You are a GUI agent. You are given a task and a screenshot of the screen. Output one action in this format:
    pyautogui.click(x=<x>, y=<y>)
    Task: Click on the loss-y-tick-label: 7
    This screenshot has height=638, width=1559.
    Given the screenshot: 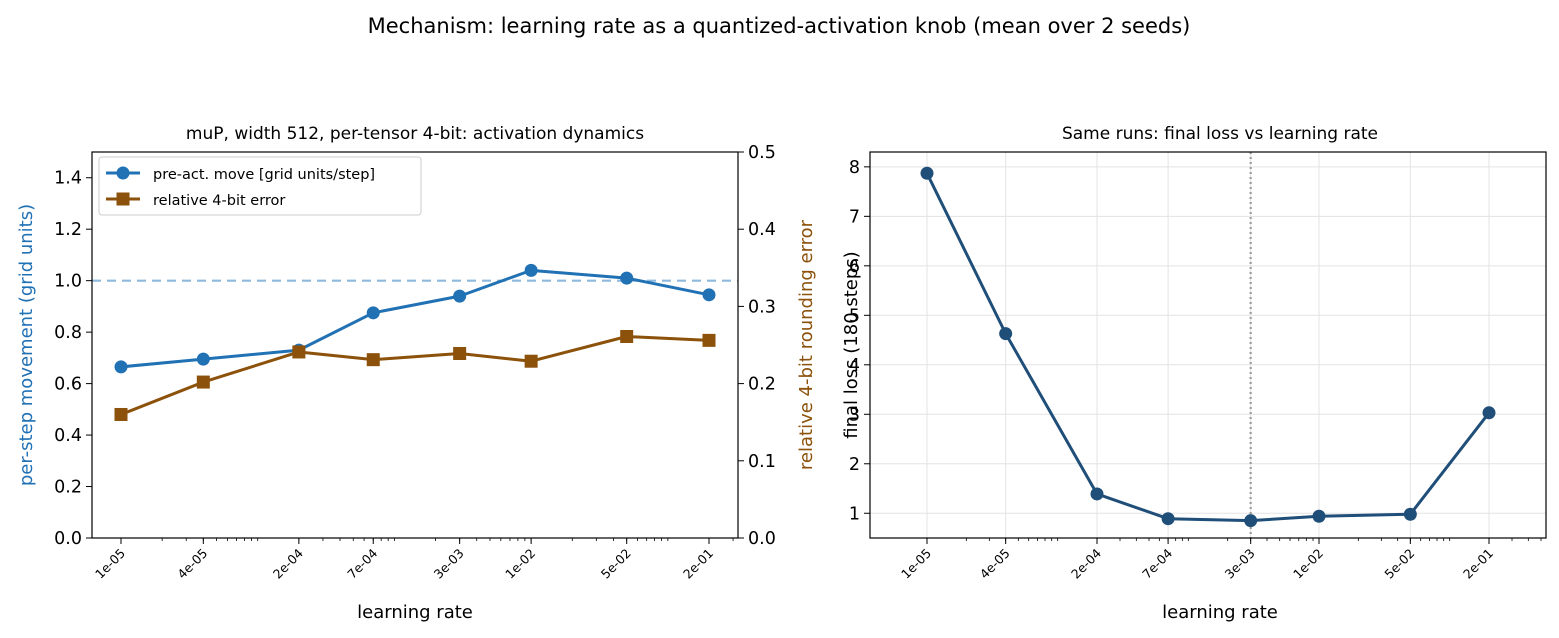 What is the action you would take?
    pyautogui.click(x=854, y=217)
    